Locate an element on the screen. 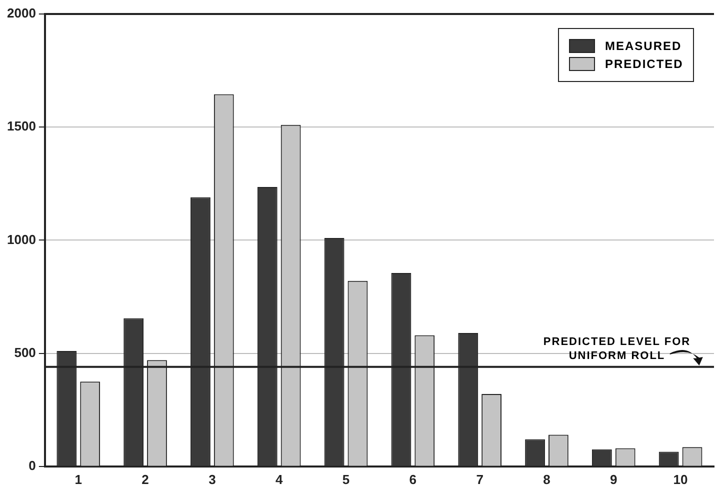 The image size is (716, 498). x-tick-label: 2 is located at coordinates (145, 479).